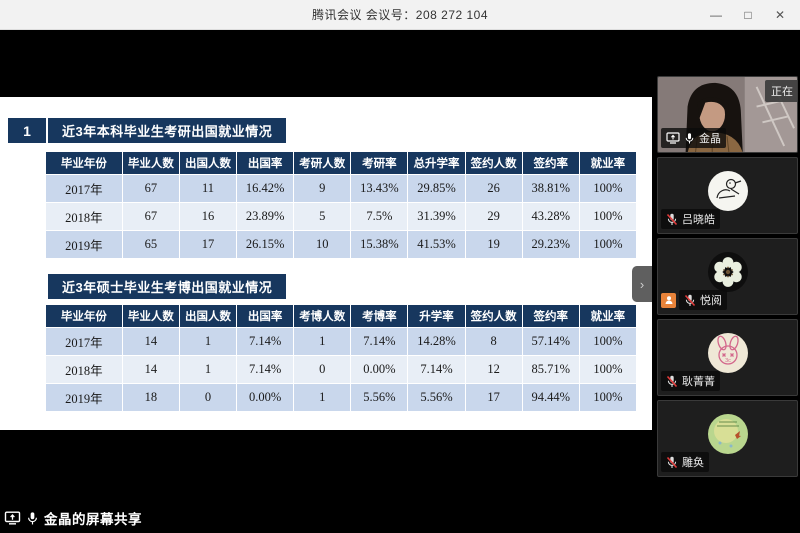 The width and height of the screenshot is (800, 533). Describe the element at coordinates (322, 216) in the screenshot. I see `table-cell: 5` at that location.